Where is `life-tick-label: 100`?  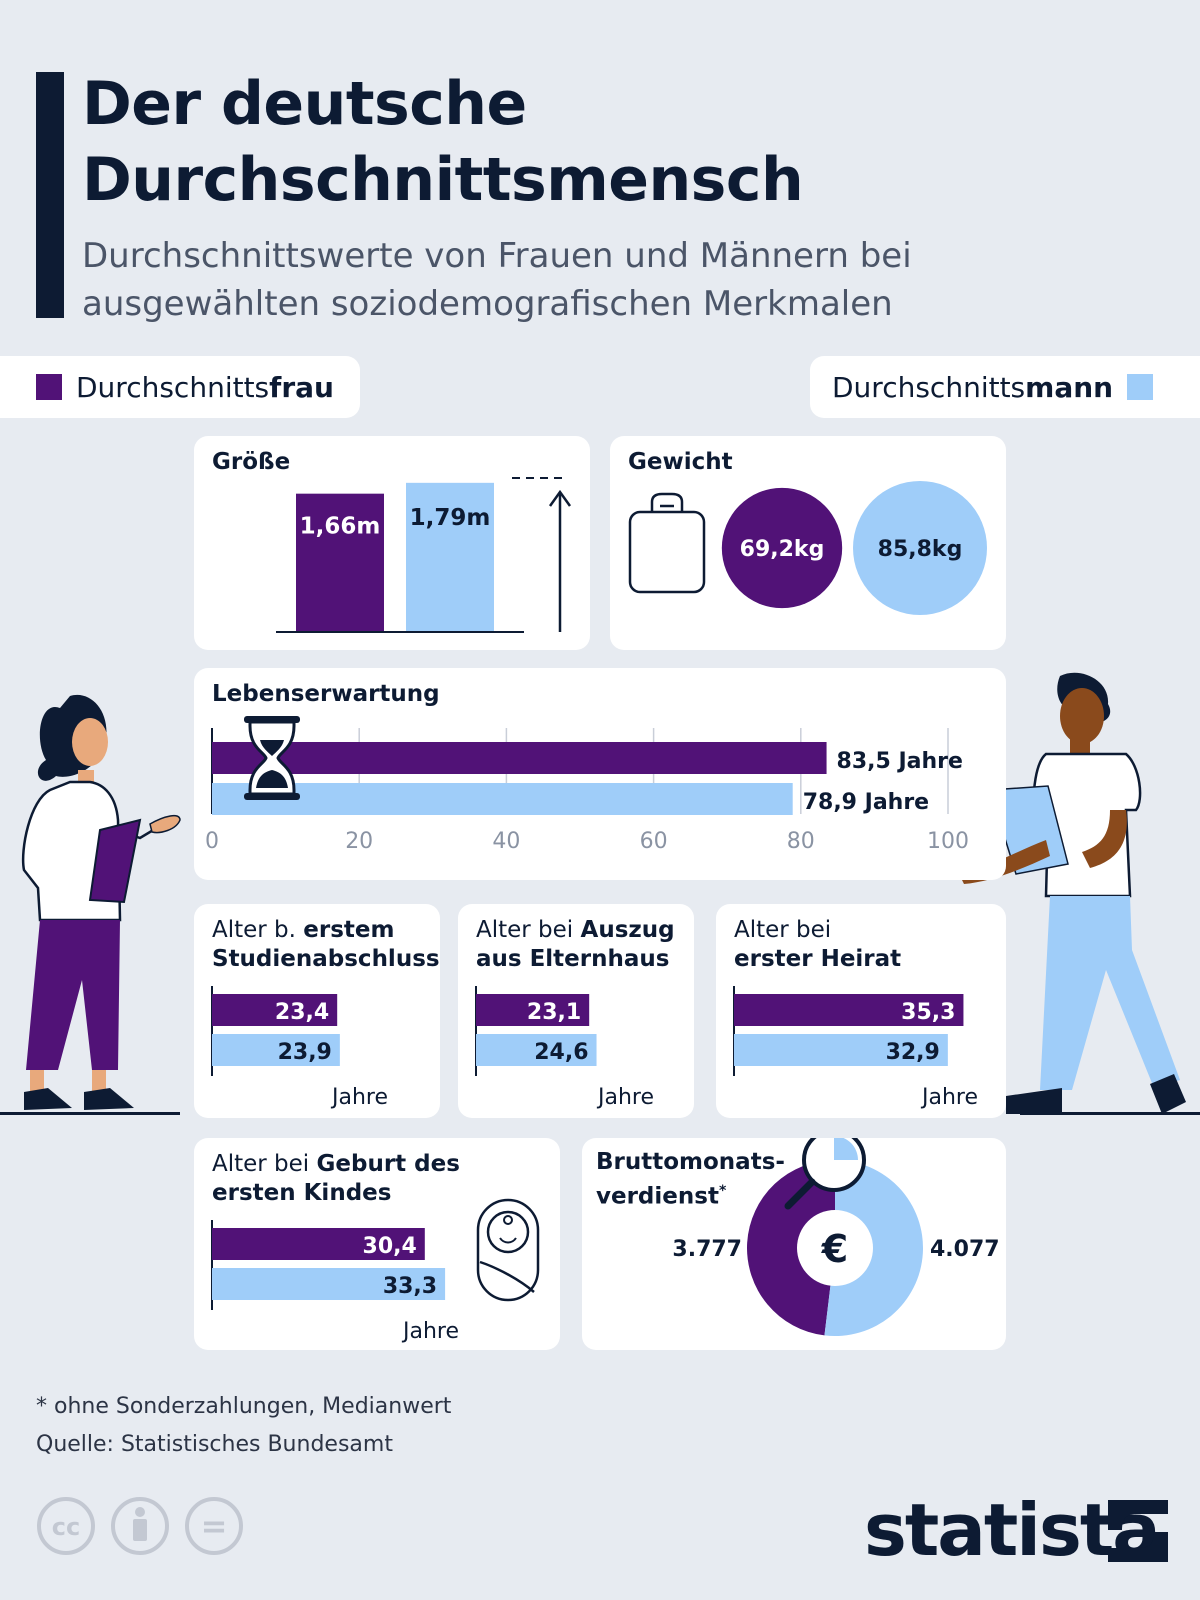 life-tick-label: 100 is located at coordinates (948, 841).